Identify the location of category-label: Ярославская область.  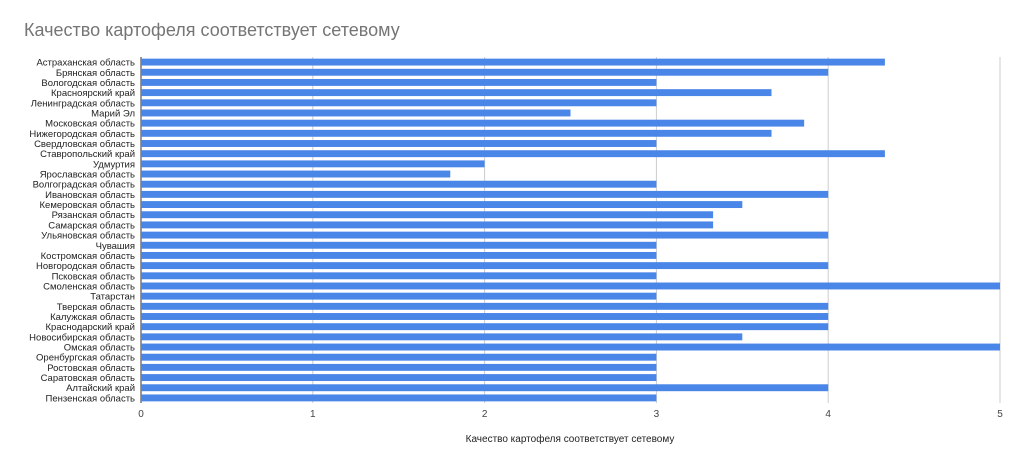
(87, 175).